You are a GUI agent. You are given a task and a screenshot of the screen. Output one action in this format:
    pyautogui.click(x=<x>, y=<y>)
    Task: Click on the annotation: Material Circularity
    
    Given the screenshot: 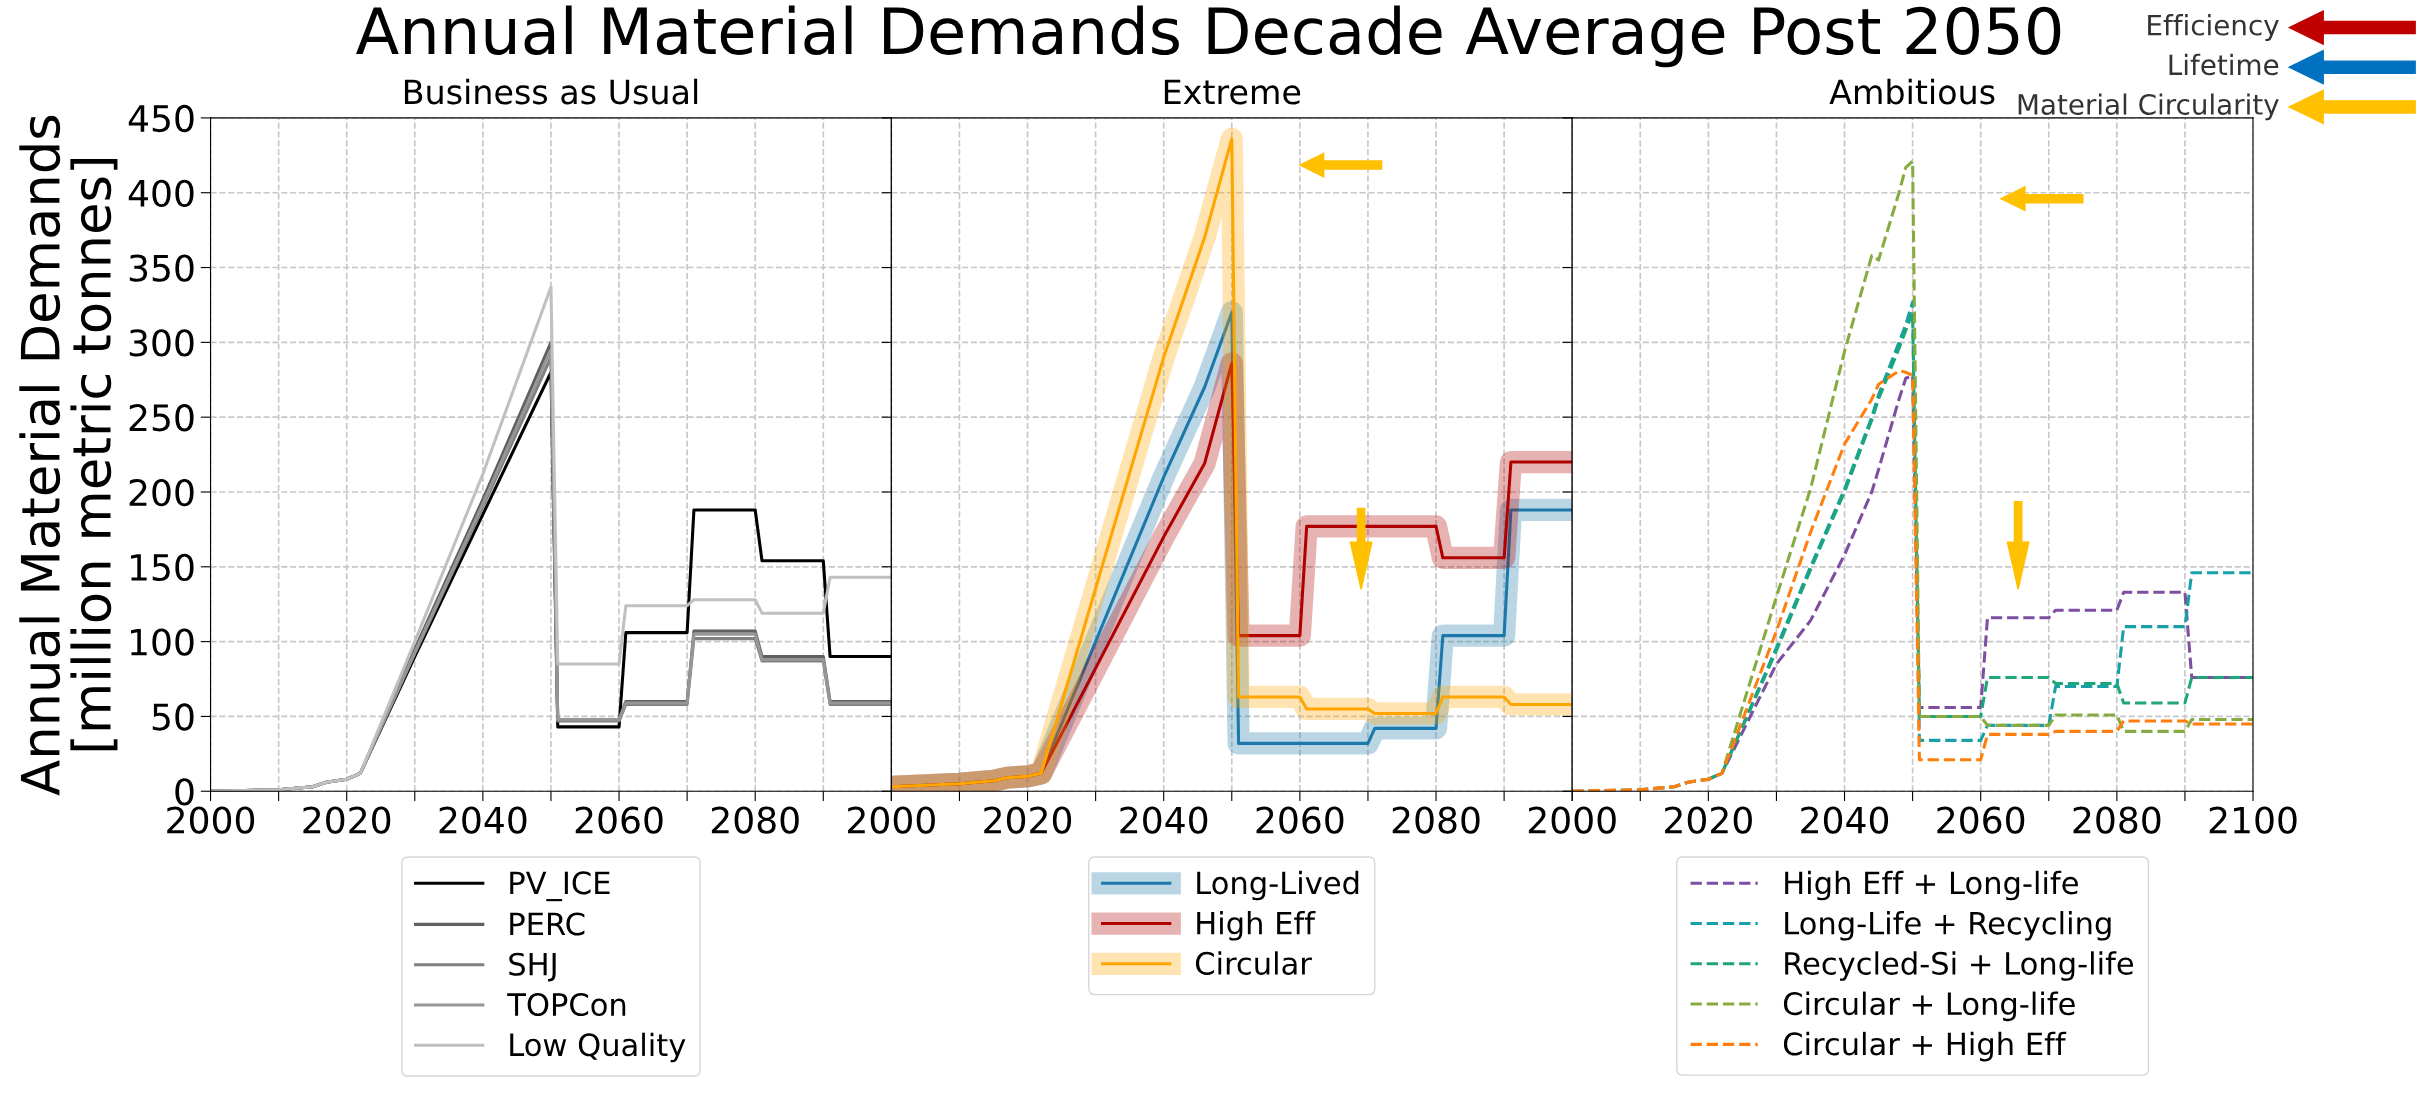 What is the action you would take?
    pyautogui.click(x=2148, y=107)
    